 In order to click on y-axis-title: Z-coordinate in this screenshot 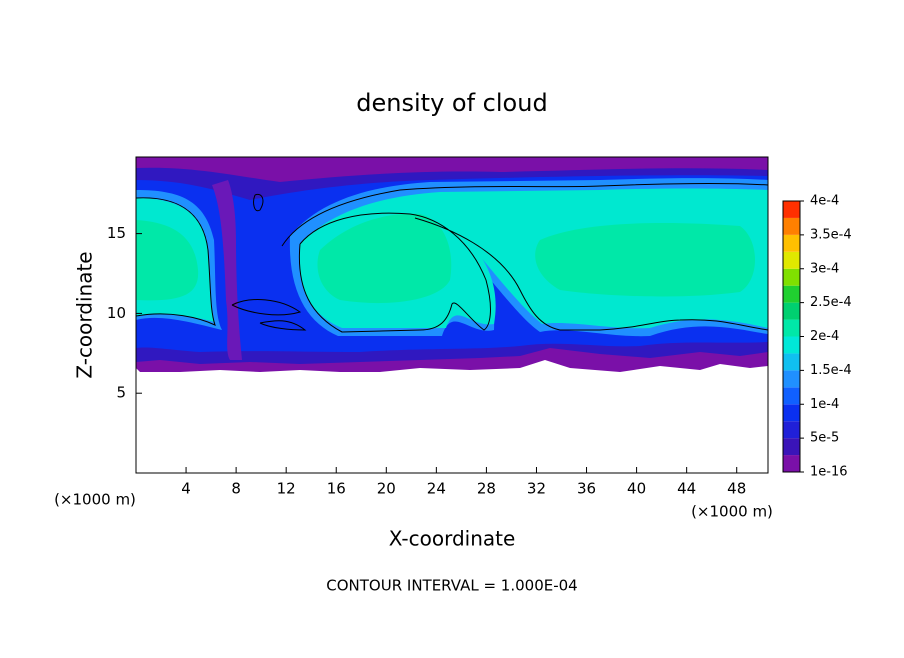, I will do `click(85, 314)`.